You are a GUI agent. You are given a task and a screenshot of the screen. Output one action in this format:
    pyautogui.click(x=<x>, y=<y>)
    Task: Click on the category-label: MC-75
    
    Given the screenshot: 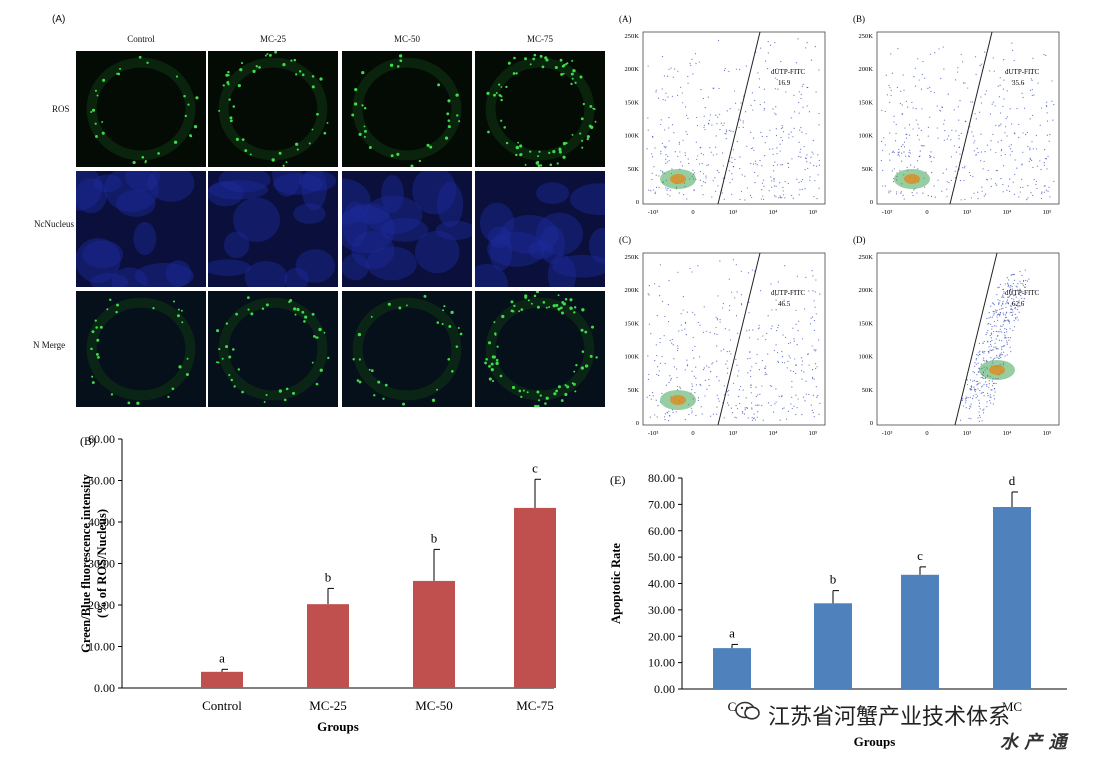 What is the action you would take?
    pyautogui.click(x=535, y=705)
    